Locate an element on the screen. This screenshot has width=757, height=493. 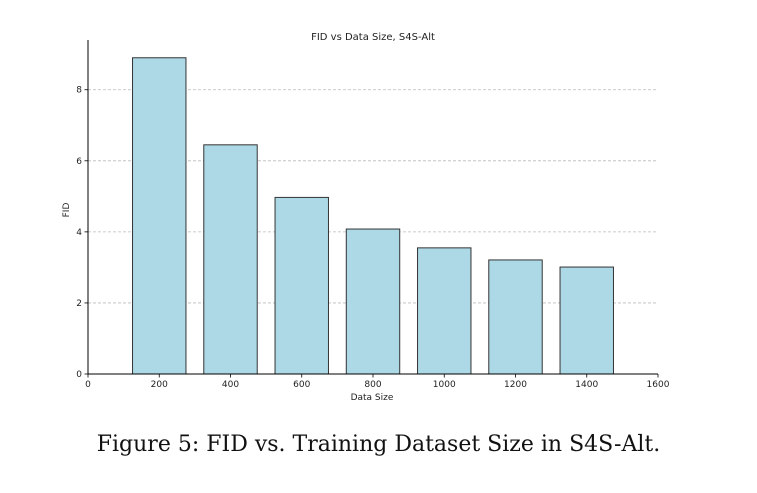
x-tick-label-1200: 1200 is located at coordinates (515, 385).